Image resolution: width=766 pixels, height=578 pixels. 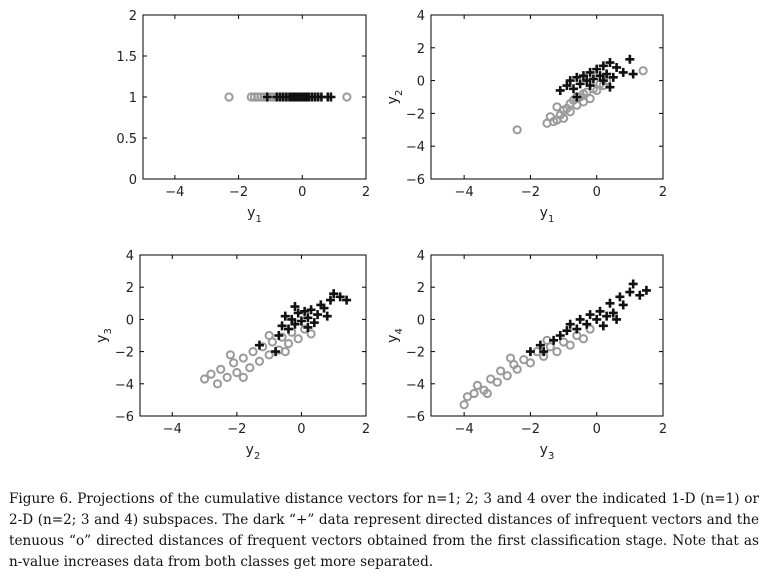 I want to click on y-tick-label: 2, so click(x=421, y=288).